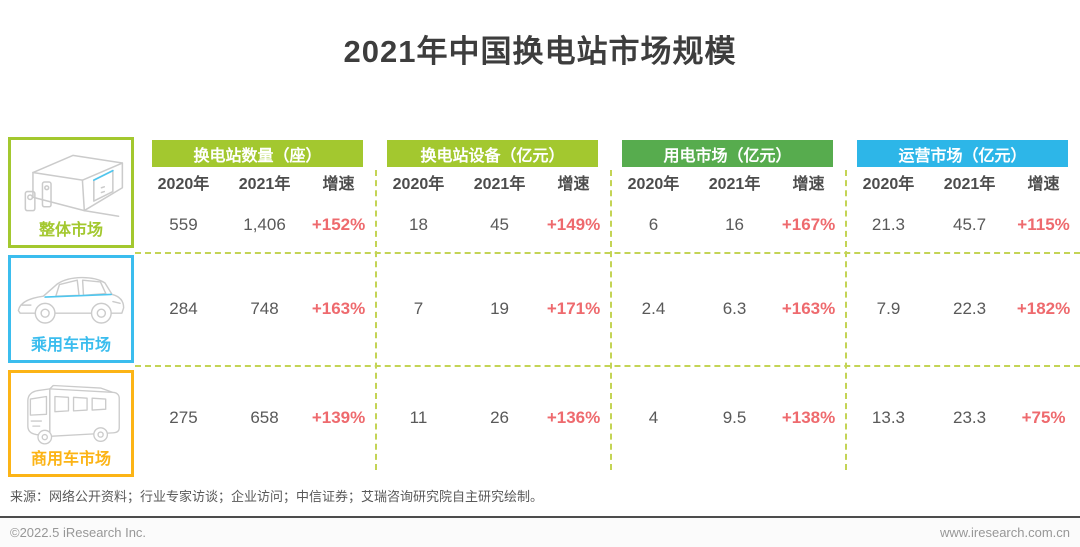  I want to click on table-row: 21.3 45.7 +115%, so click(962, 224).